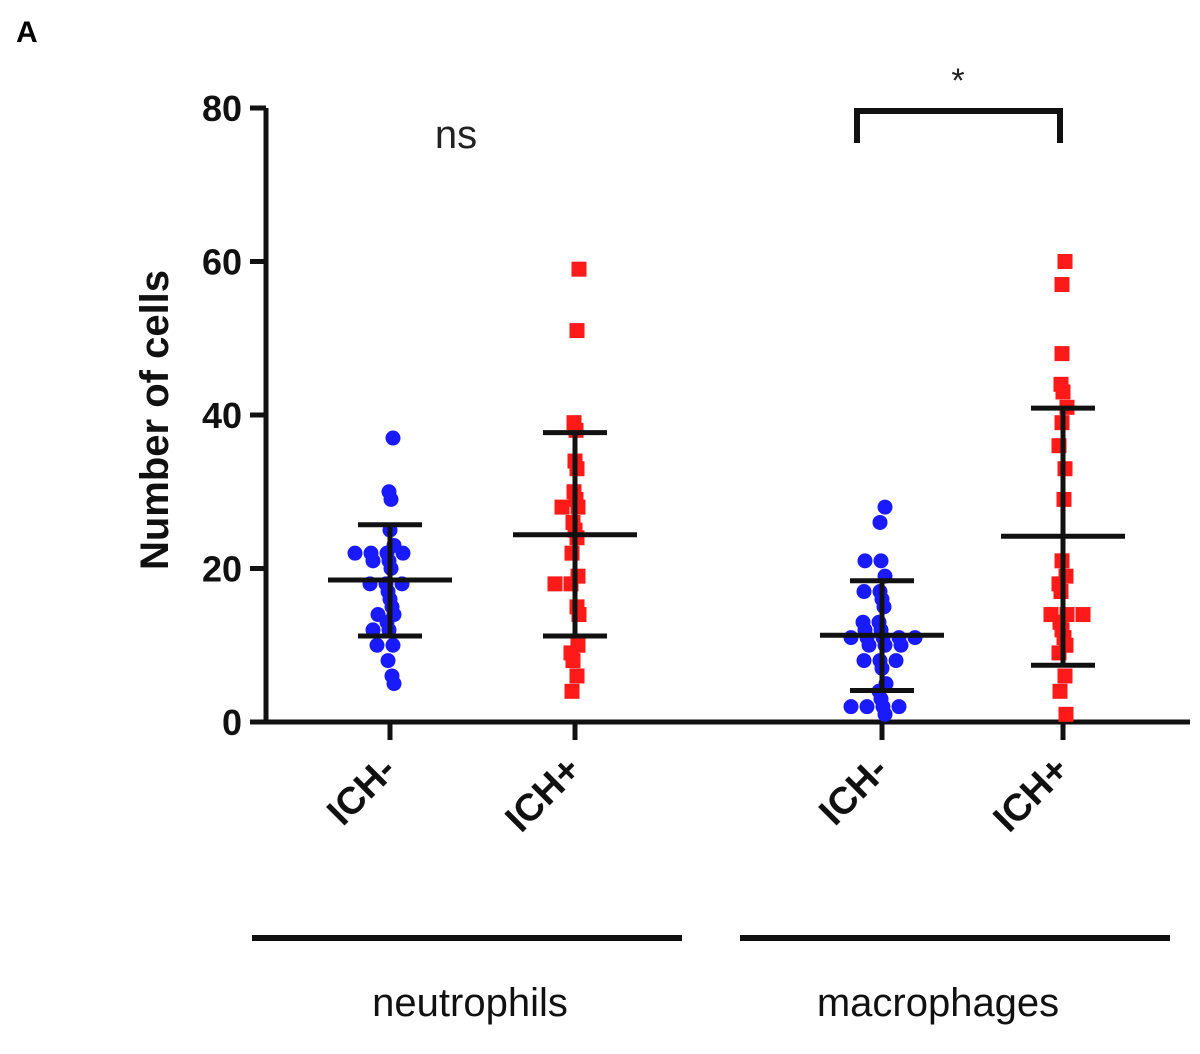 Image resolution: width=1200 pixels, height=1054 pixels. I want to click on y-tick-label: 20, so click(222, 569).